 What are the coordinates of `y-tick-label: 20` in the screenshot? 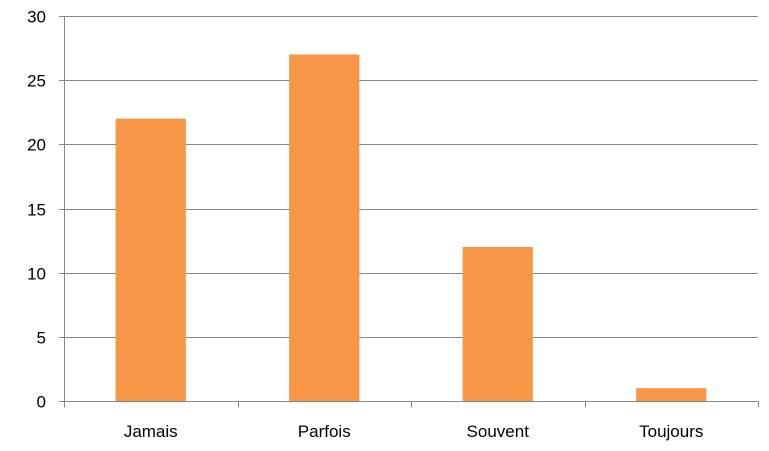 It's located at (36, 145).